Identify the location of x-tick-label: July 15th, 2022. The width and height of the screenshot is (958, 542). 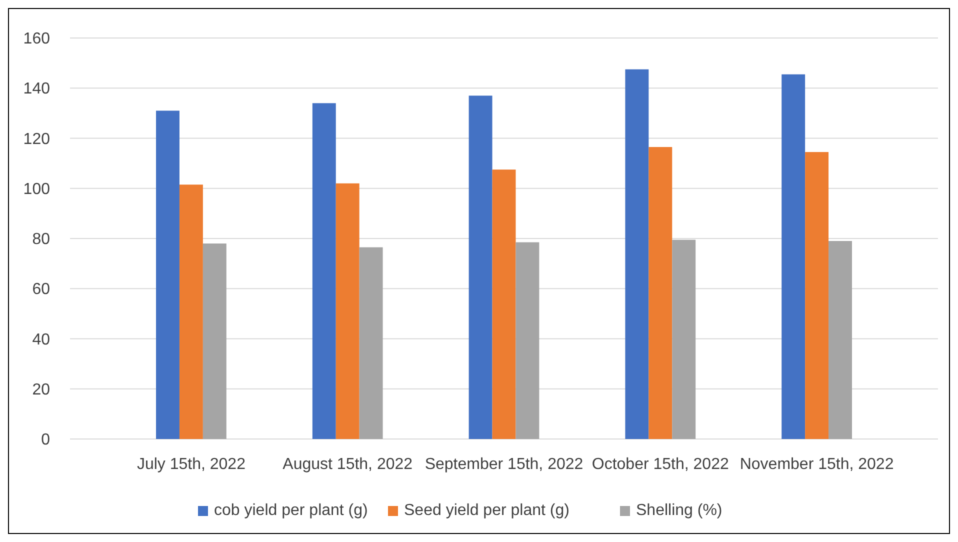
(191, 464).